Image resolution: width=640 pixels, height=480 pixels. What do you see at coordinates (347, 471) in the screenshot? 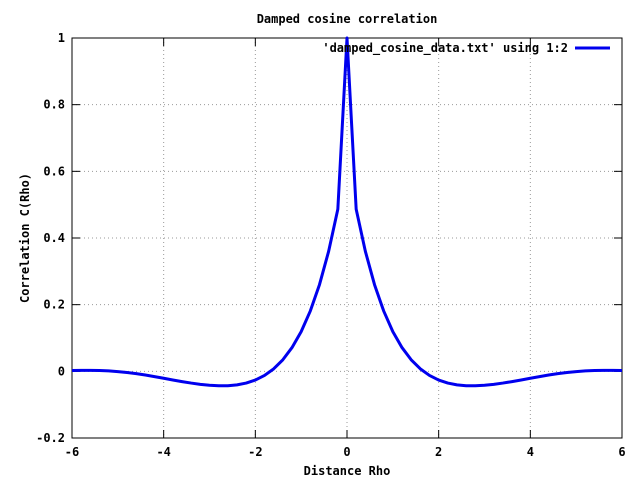
I see `x-axis-label: Distance Rho` at bounding box center [347, 471].